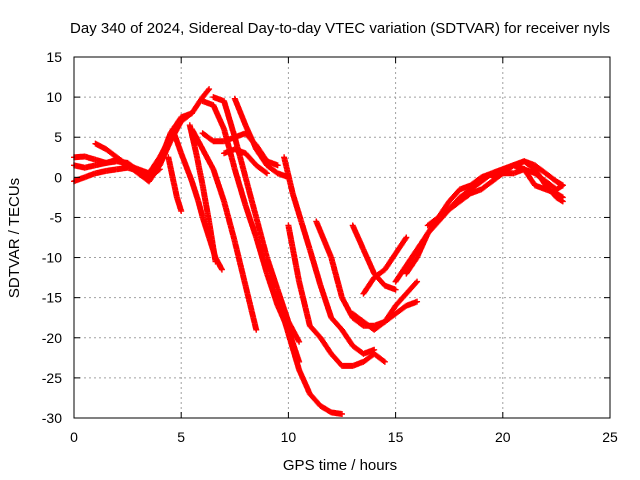 The image size is (640, 480). What do you see at coordinates (503, 437) in the screenshot?
I see `x-tick-label: 20` at bounding box center [503, 437].